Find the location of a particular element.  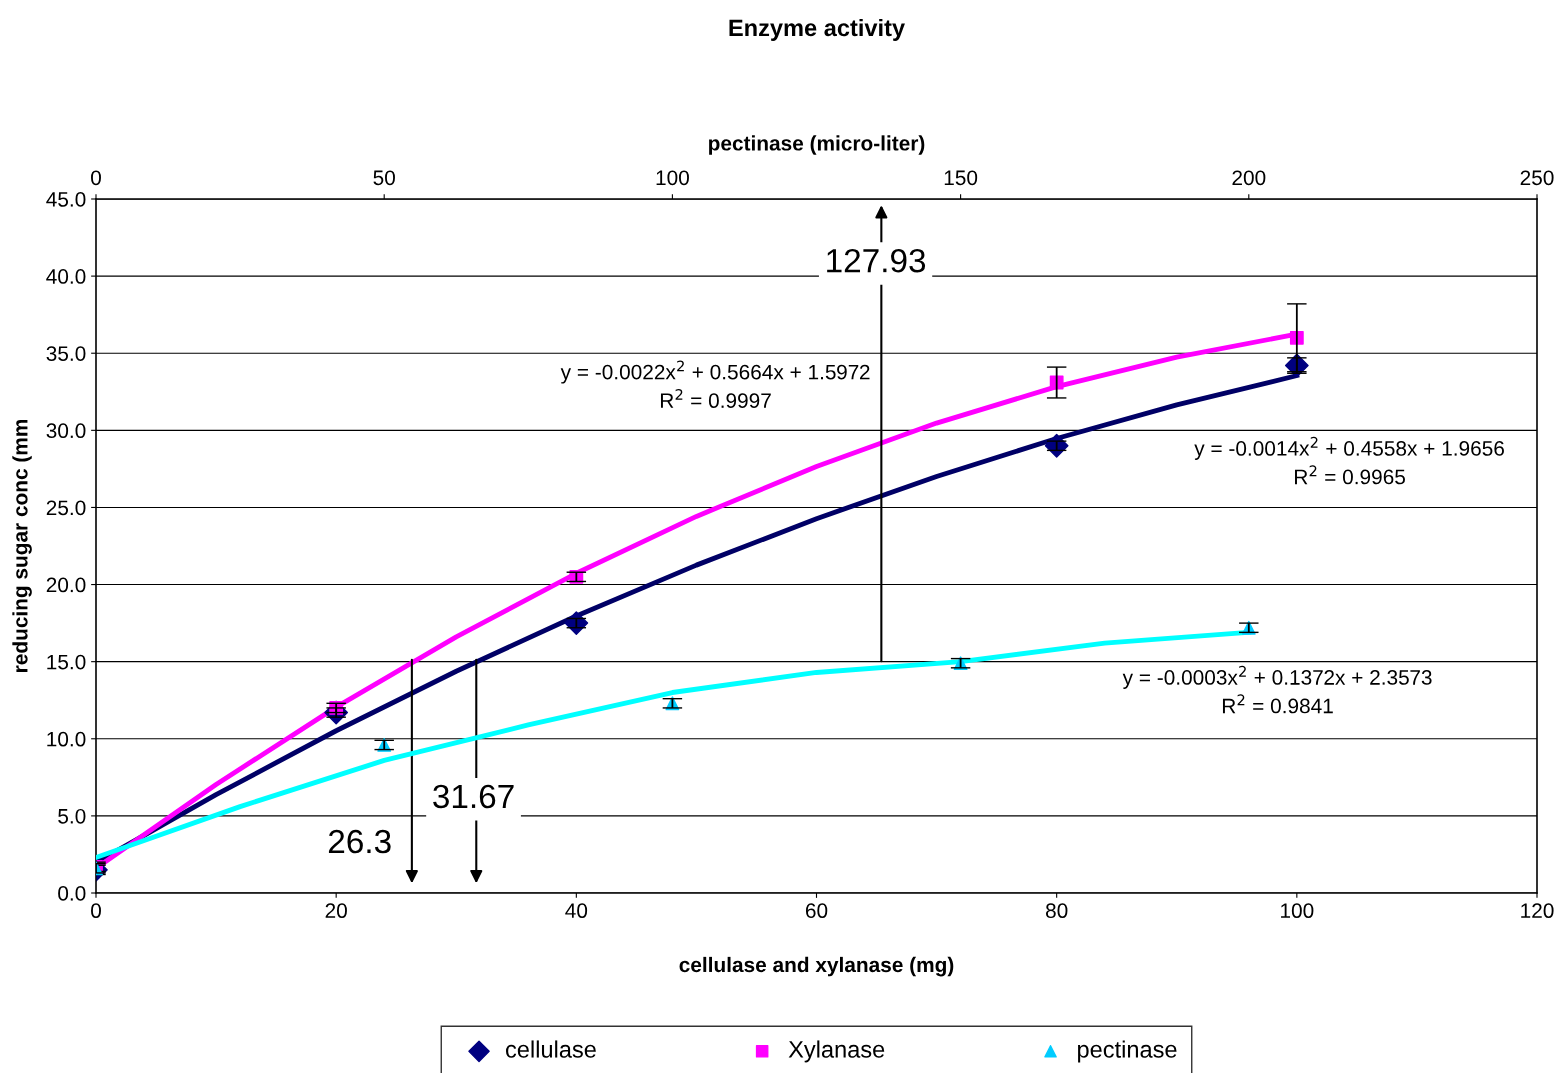

y-tick-label: 5.0 is located at coordinates (72, 816).